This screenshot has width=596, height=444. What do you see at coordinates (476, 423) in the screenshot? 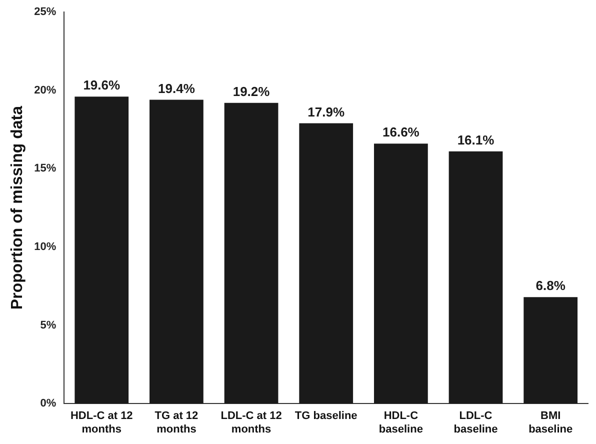
I see `x-tick-label: LDL-C baseline` at bounding box center [476, 423].